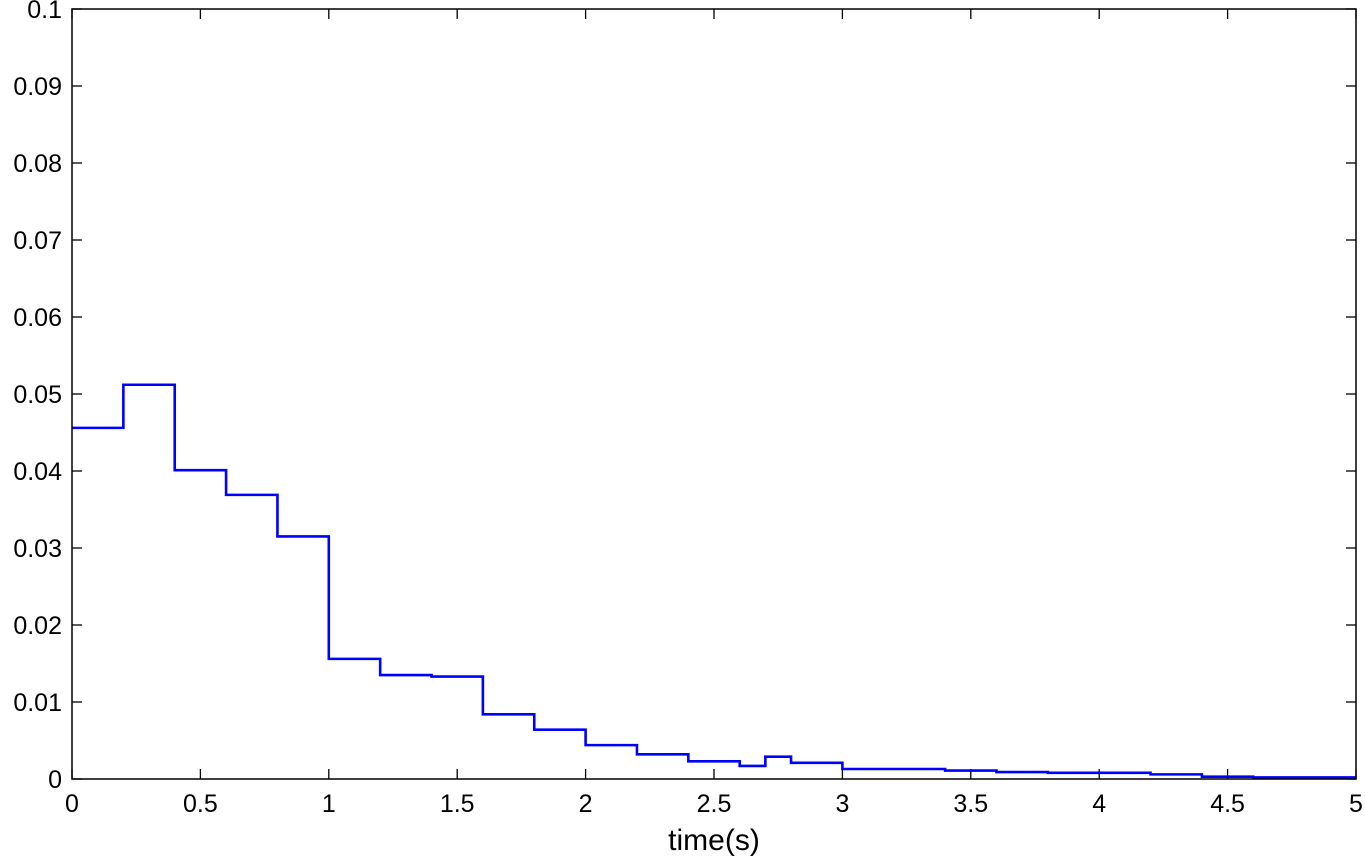 The image size is (1365, 856). I want to click on x-tick-label: 1.5, so click(457, 804).